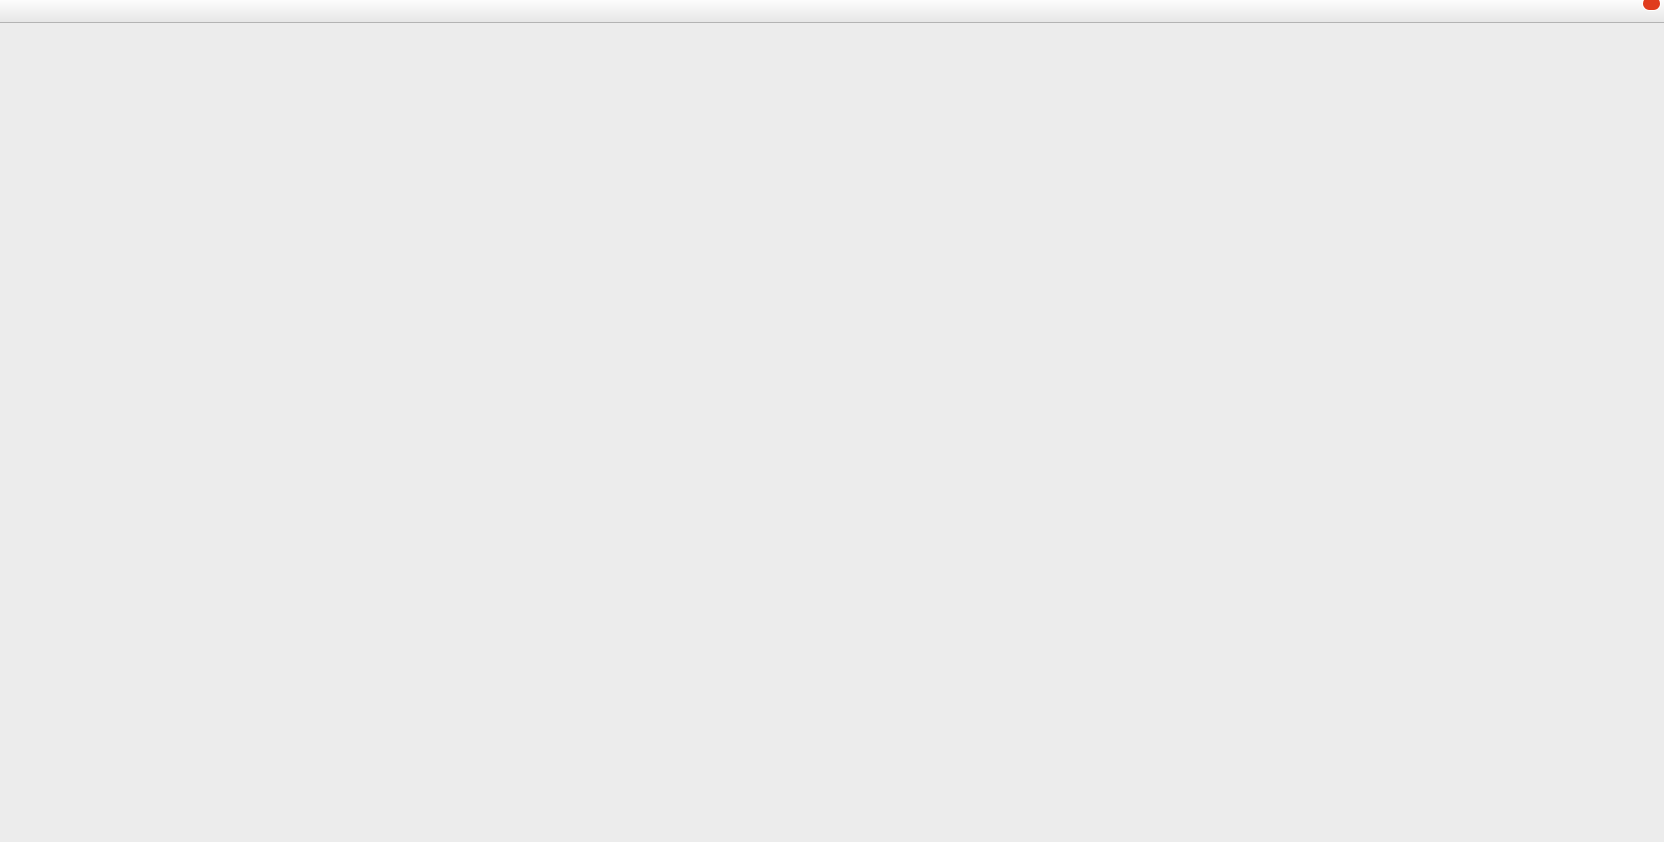  What do you see at coordinates (1642, 11) in the screenshot?
I see `notifications-button` at bounding box center [1642, 11].